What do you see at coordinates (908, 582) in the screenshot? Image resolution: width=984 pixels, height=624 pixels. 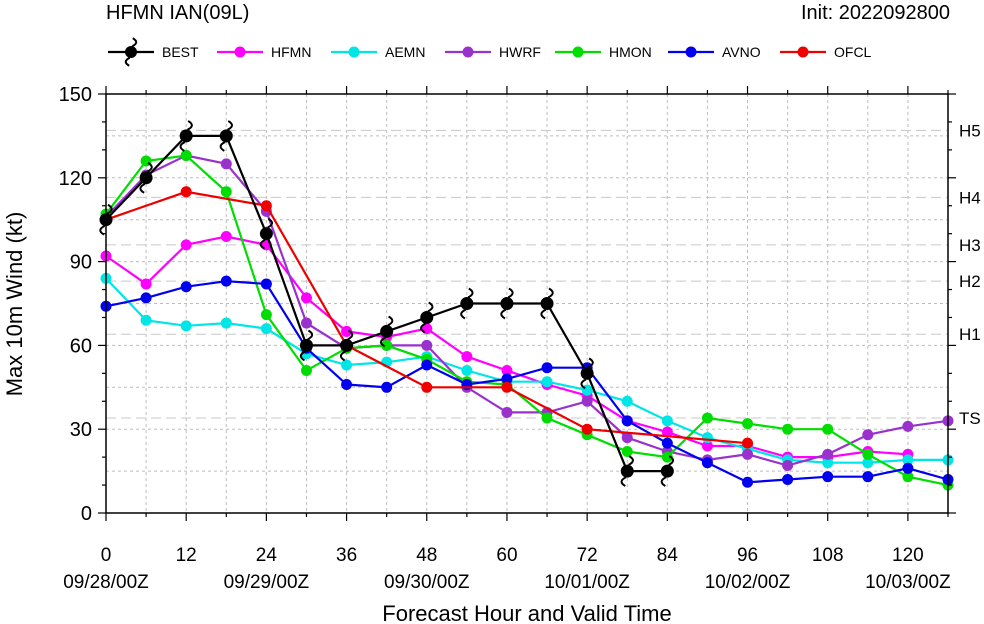 I see `date-label: 10/03/00Z` at bounding box center [908, 582].